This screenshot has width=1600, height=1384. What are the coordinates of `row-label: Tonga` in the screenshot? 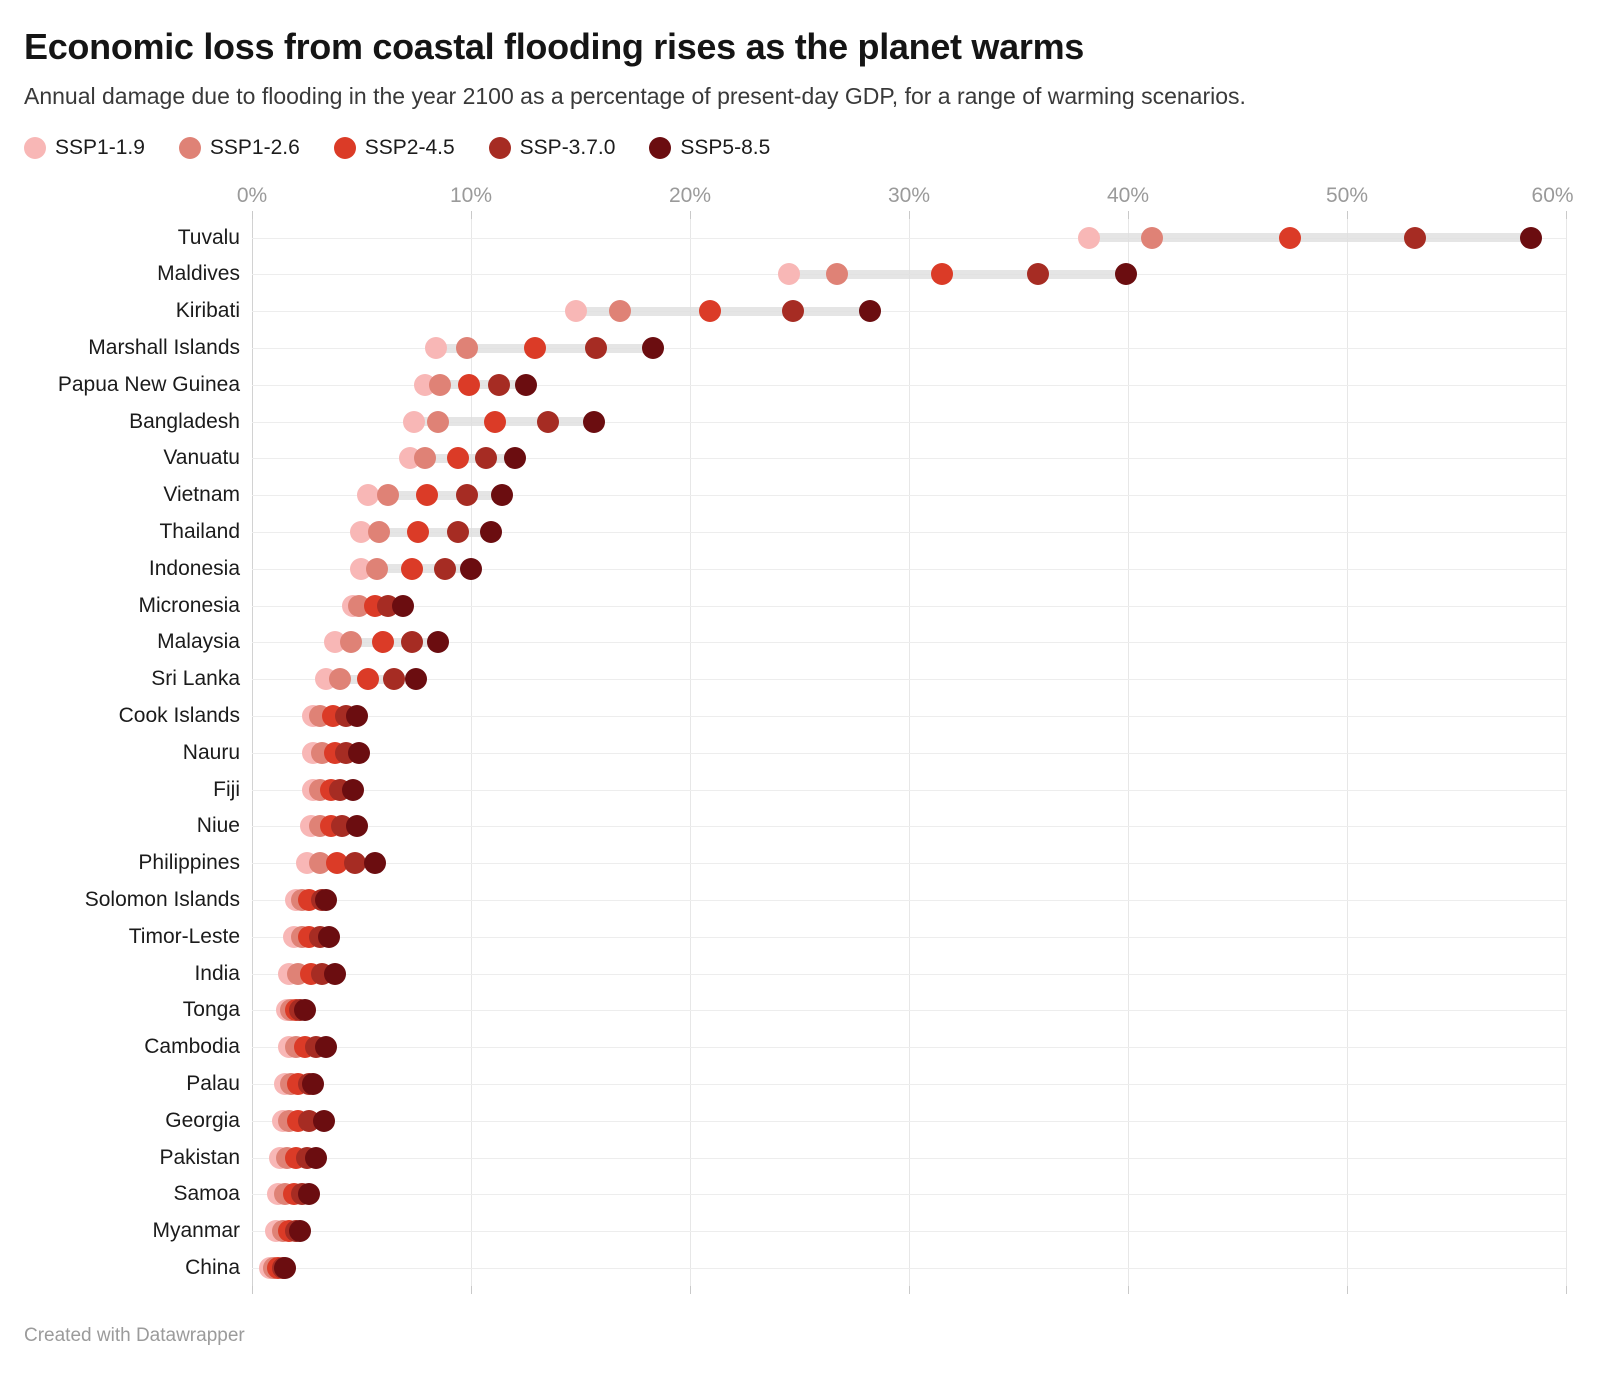 It's located at (211, 1010).